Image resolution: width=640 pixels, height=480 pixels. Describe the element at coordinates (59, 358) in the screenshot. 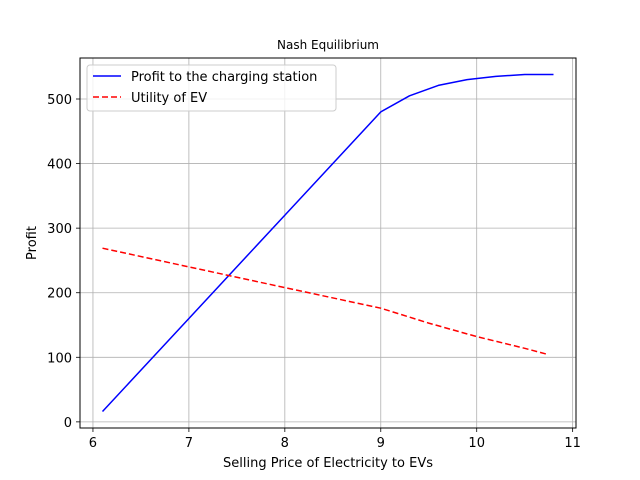

I see `y-tick-label: 100` at that location.